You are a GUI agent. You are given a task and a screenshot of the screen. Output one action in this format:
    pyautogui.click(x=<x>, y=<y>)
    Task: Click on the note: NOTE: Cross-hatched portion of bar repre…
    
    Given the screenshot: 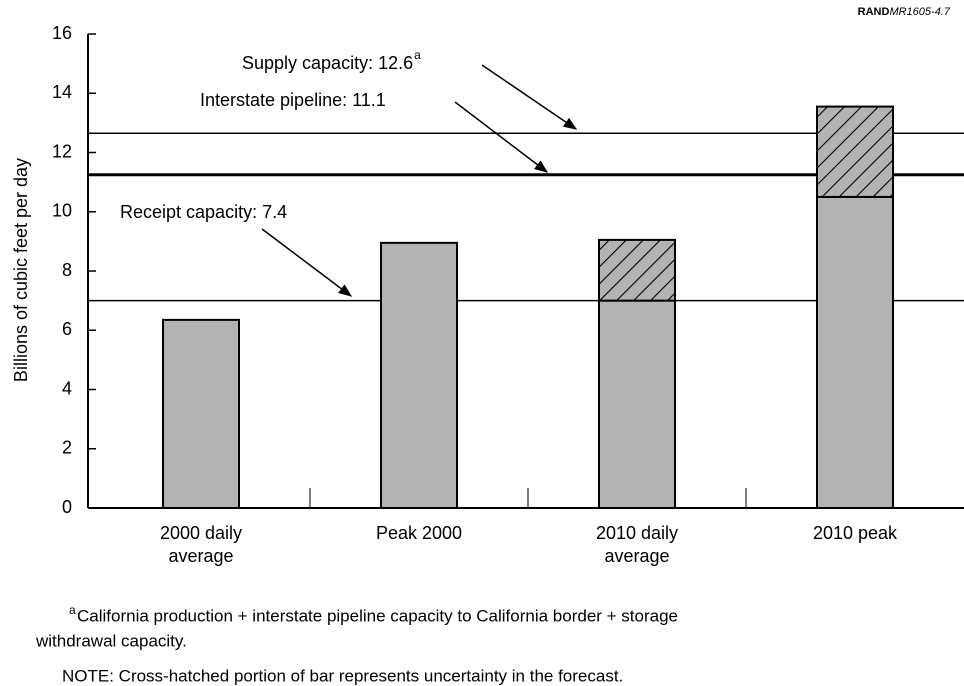 What is the action you would take?
    pyautogui.click(x=342, y=675)
    